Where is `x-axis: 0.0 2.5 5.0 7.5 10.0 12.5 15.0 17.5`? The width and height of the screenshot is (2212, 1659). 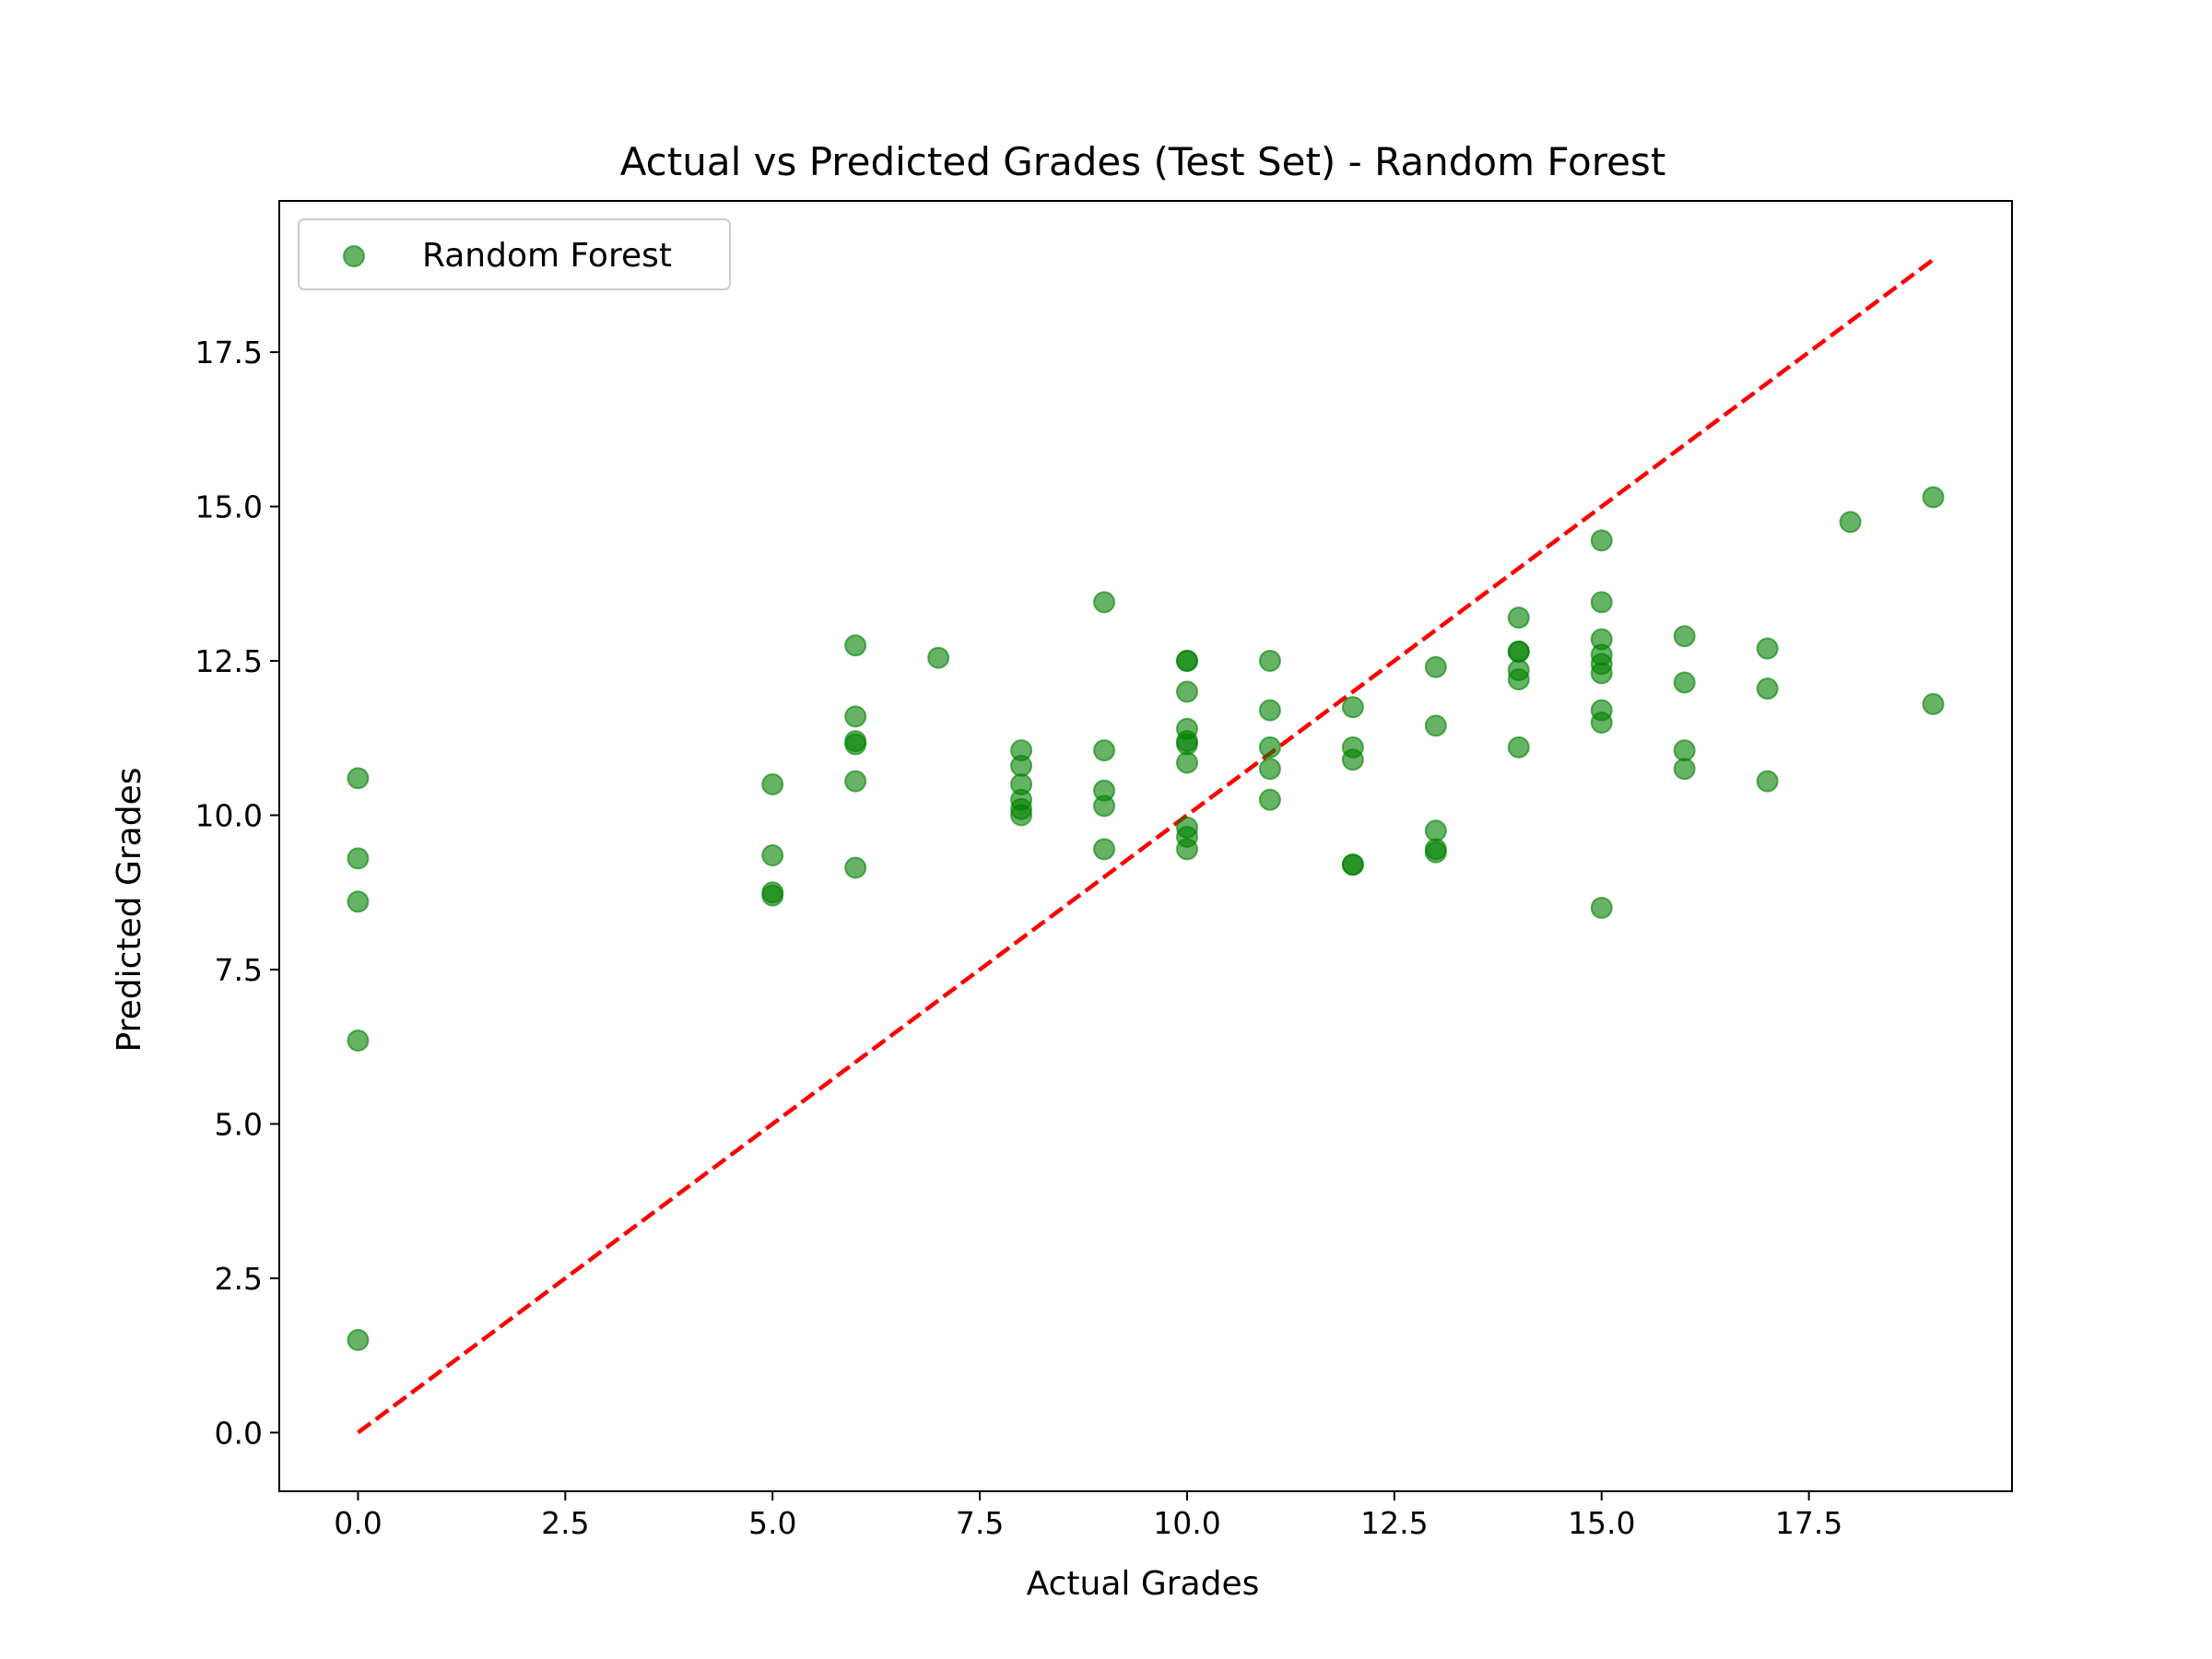 x-axis: 0.0 2.5 5.0 7.5 10.0 12.5 15.0 17.5 is located at coordinates (1088, 1516).